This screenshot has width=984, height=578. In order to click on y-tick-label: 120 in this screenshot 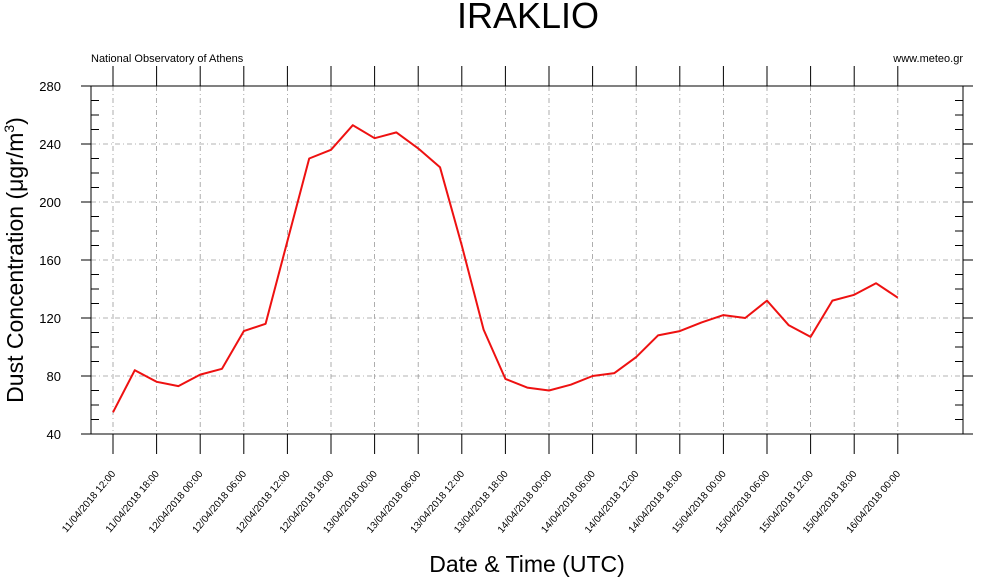, I will do `click(50, 318)`.